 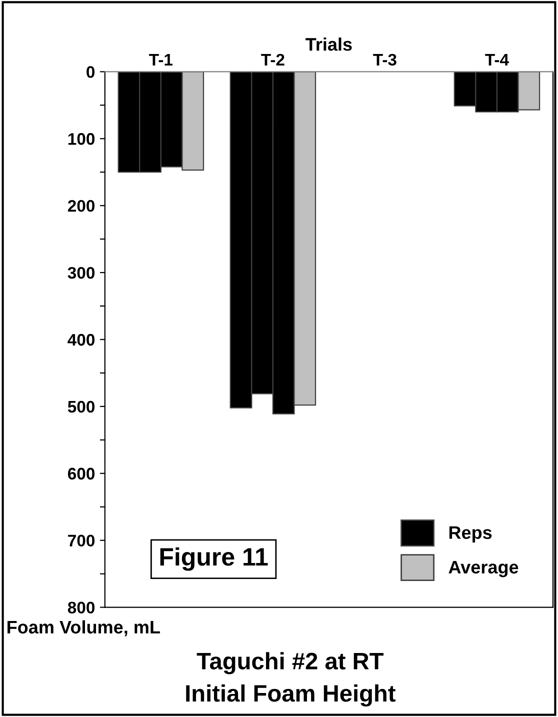 What do you see at coordinates (81, 406) in the screenshot?
I see `y-tick-label: 500` at bounding box center [81, 406].